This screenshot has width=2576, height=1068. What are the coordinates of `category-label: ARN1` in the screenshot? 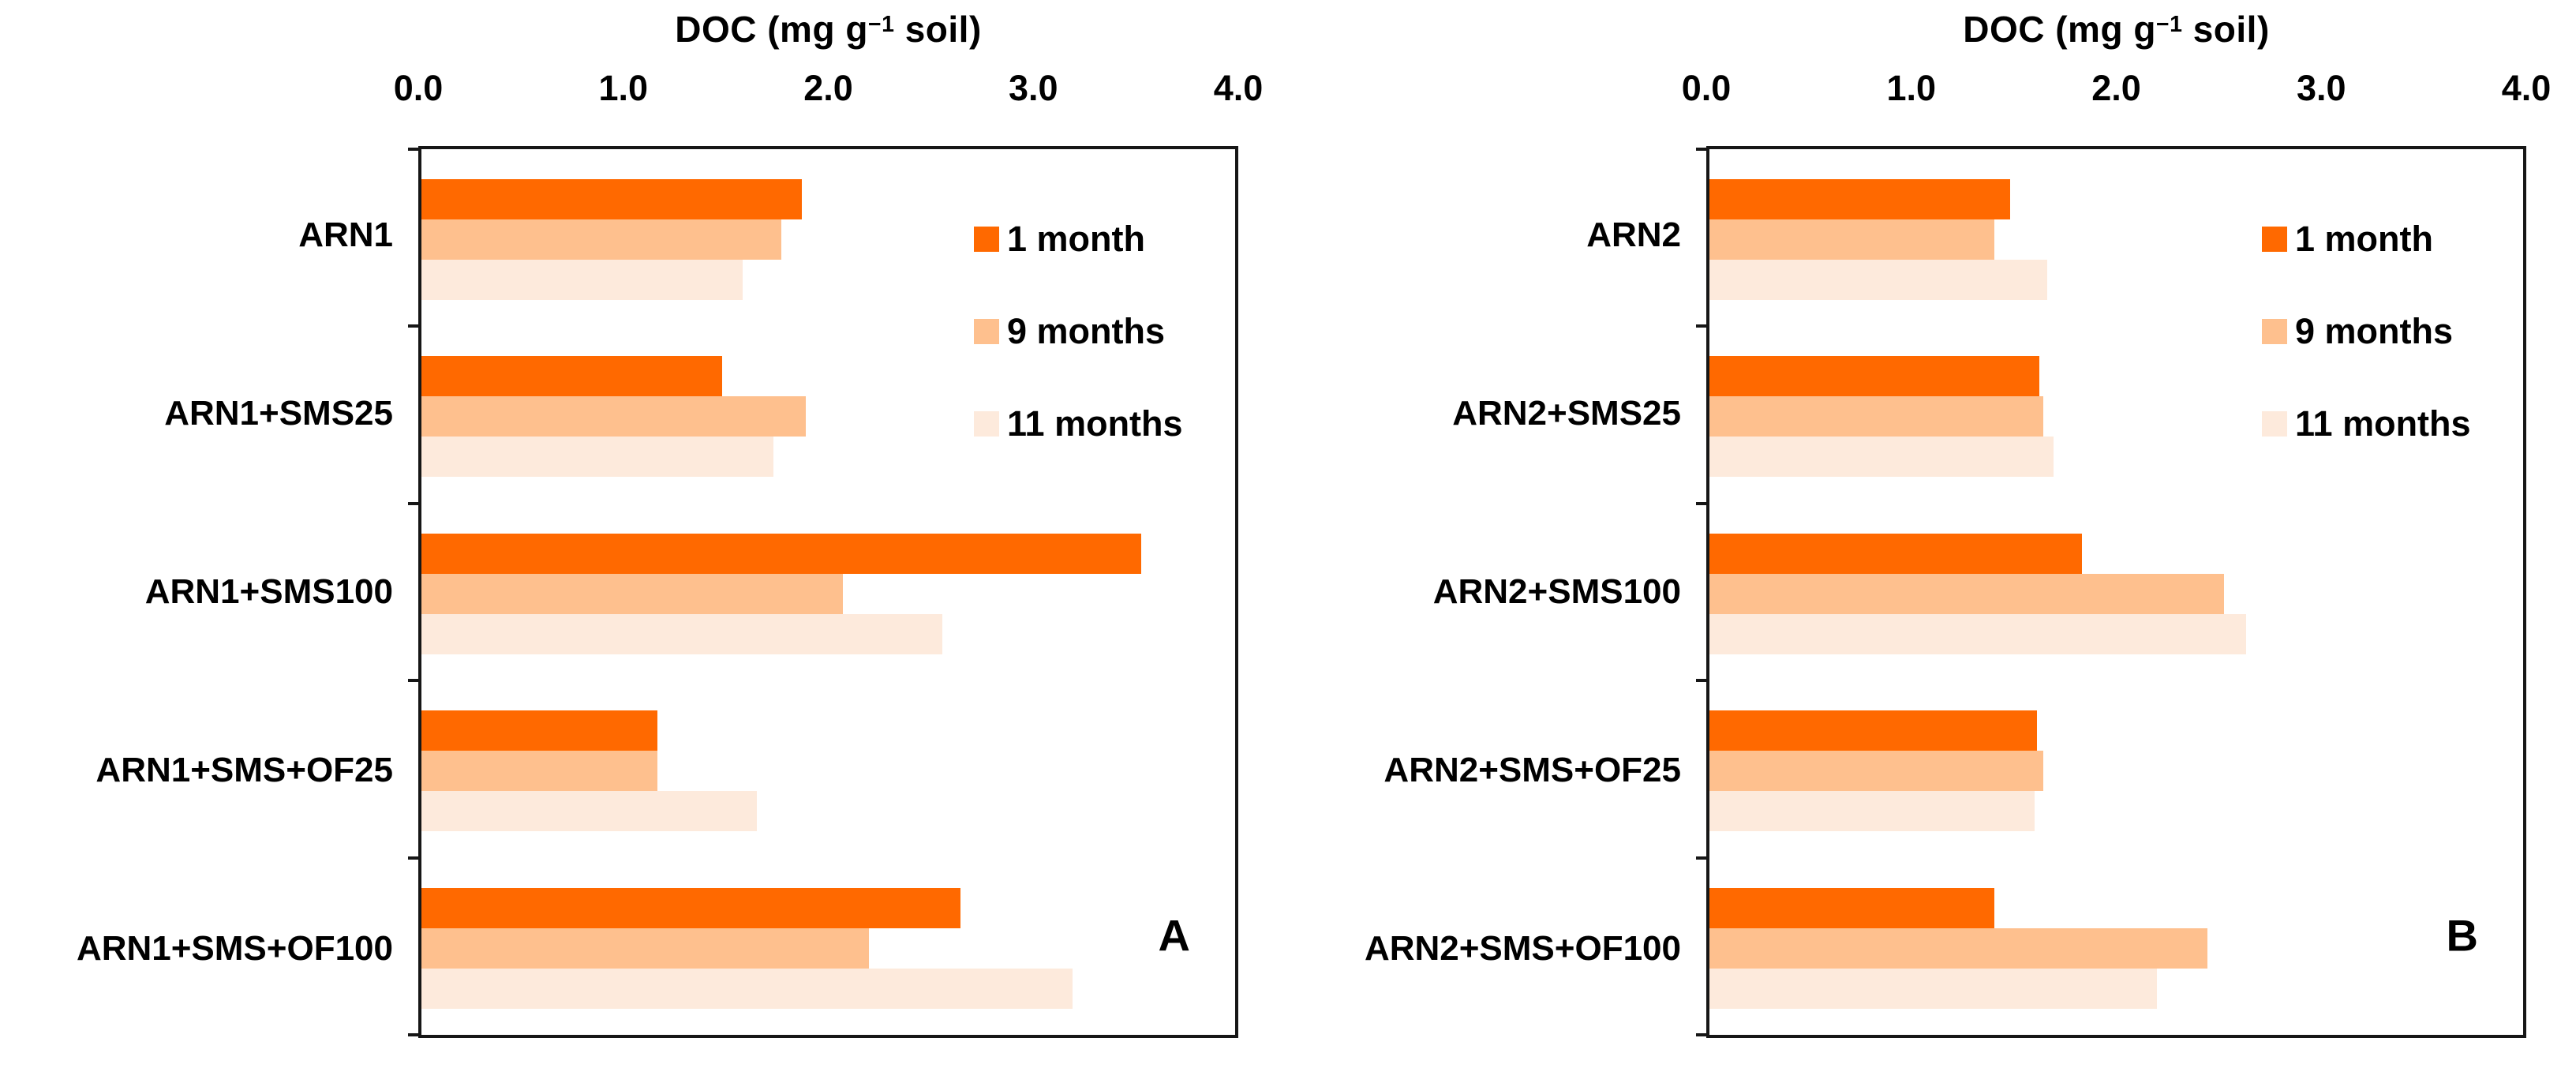 It's located at (345, 234).